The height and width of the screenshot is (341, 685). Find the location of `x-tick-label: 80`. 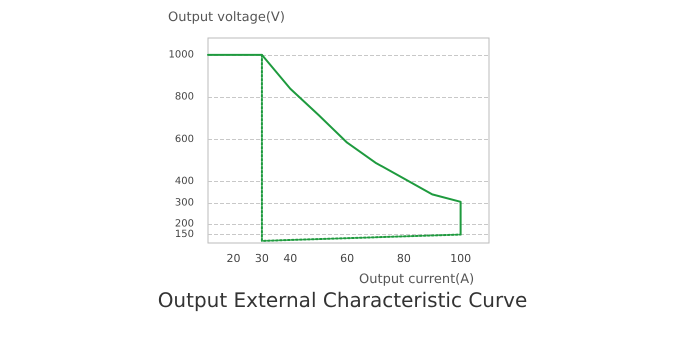

x-tick-label: 80 is located at coordinates (403, 258).